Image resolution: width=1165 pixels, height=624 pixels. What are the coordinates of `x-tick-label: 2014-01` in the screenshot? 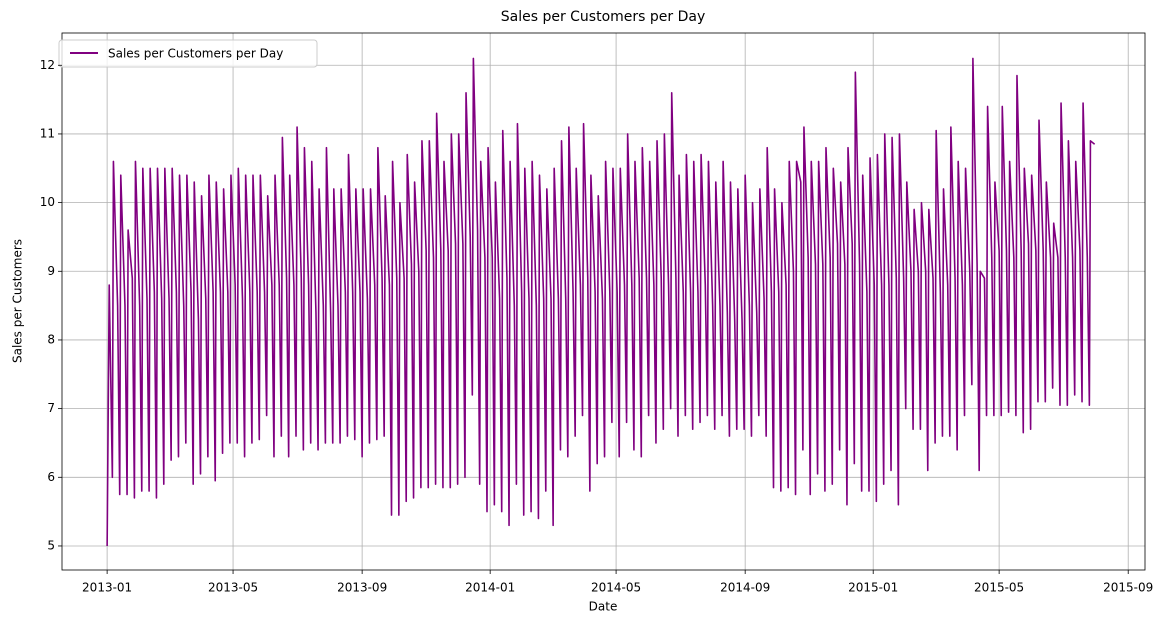 It's located at (490, 588).